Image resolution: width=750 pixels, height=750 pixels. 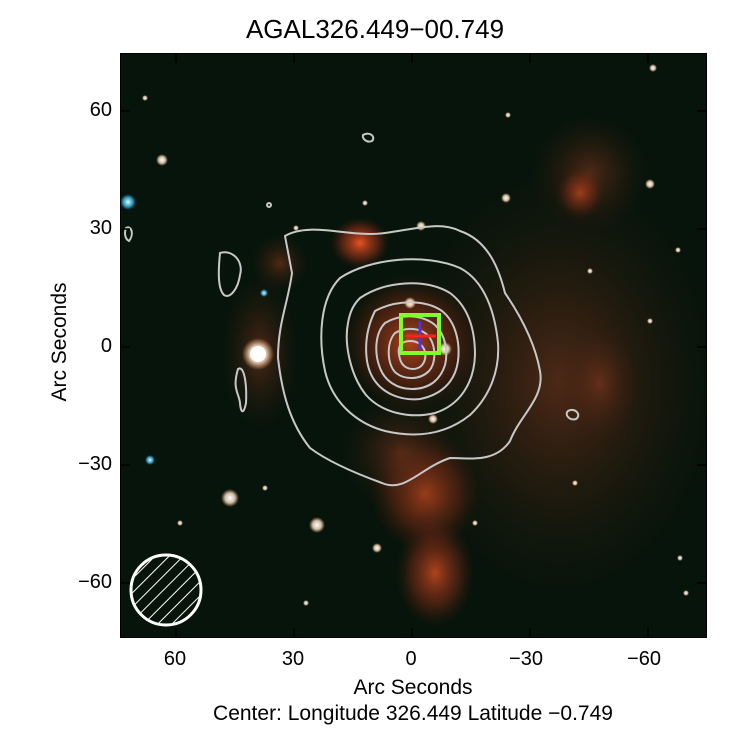 What do you see at coordinates (420, 334) in the screenshot?
I see `source-marker` at bounding box center [420, 334].